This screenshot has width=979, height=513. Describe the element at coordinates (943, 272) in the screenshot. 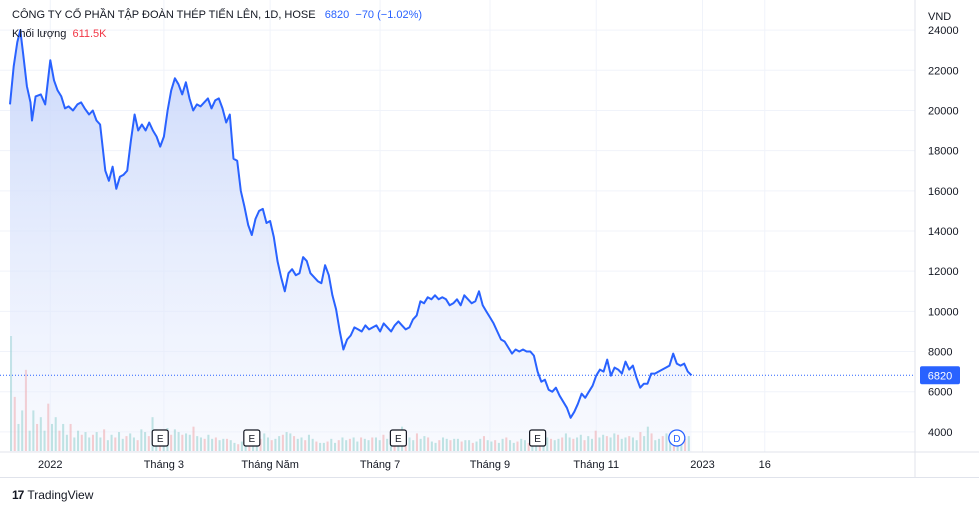

I see `y-tick-label: 12000` at that location.